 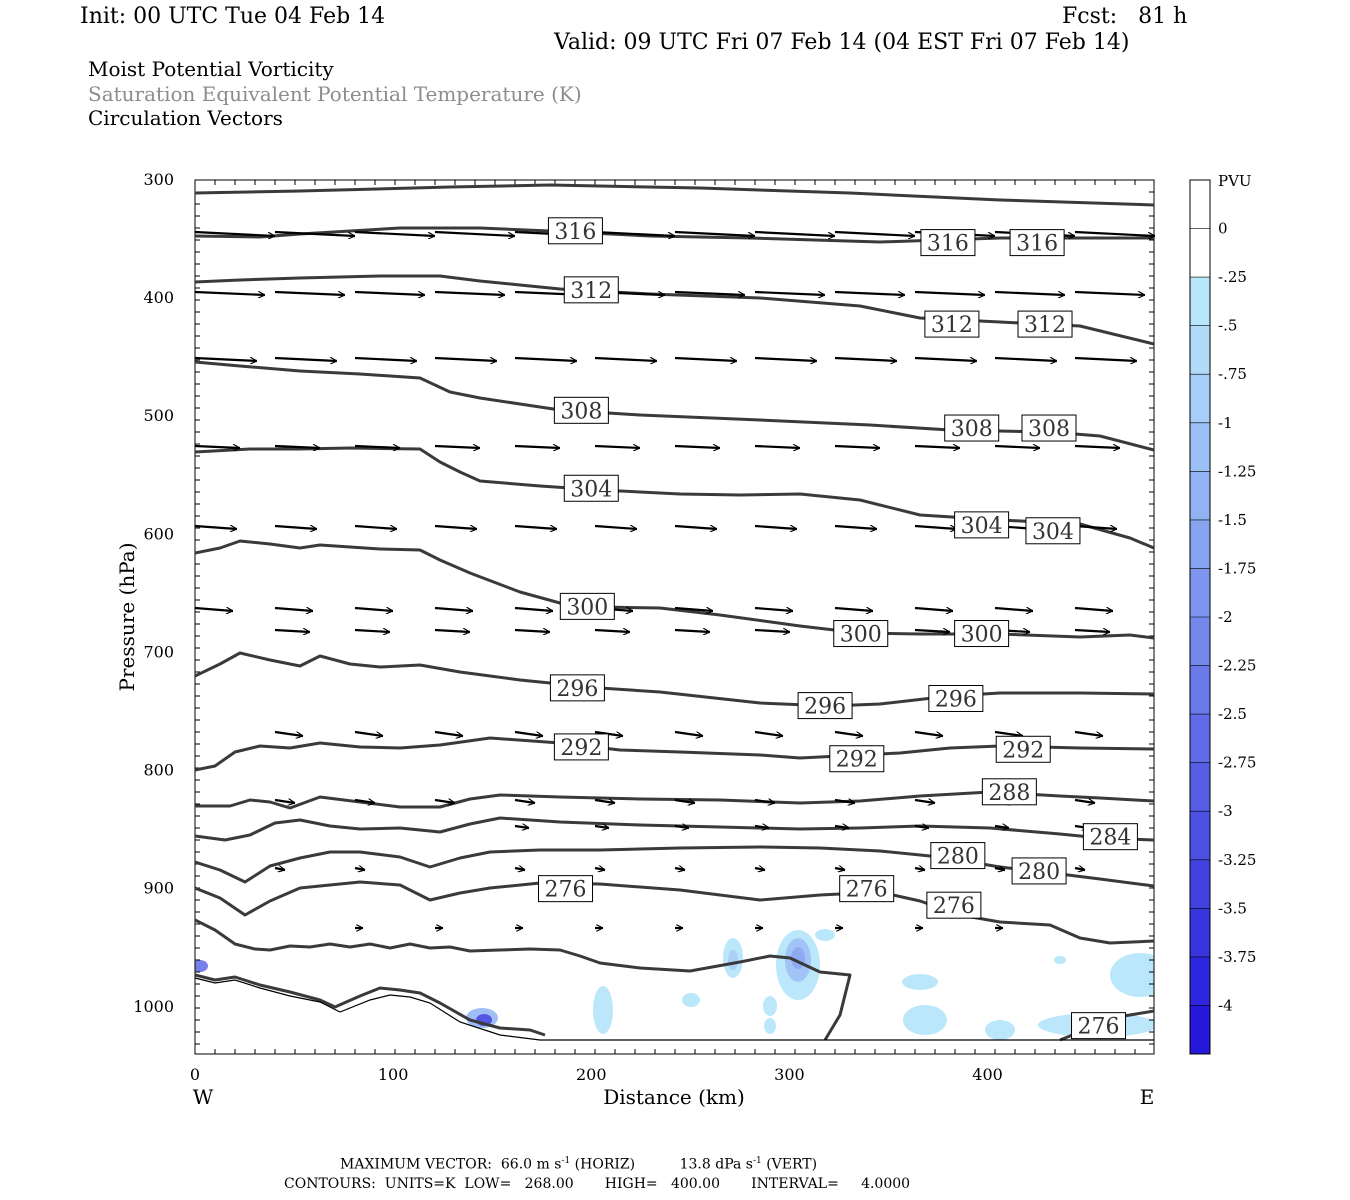 What do you see at coordinates (1225, 811) in the screenshot?
I see `colorbar-label: -3` at bounding box center [1225, 811].